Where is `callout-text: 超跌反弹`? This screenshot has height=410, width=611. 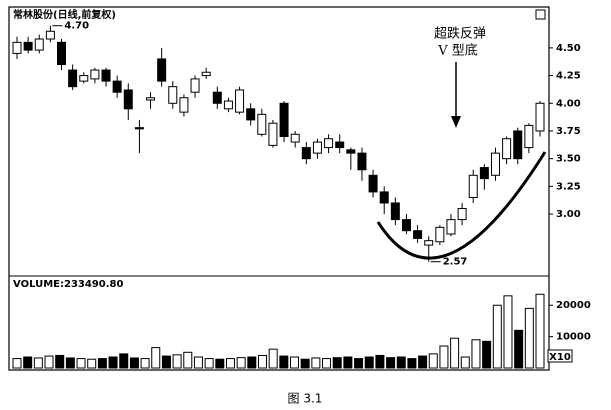 callout-text: 超跌反弹 is located at coordinates (460, 34).